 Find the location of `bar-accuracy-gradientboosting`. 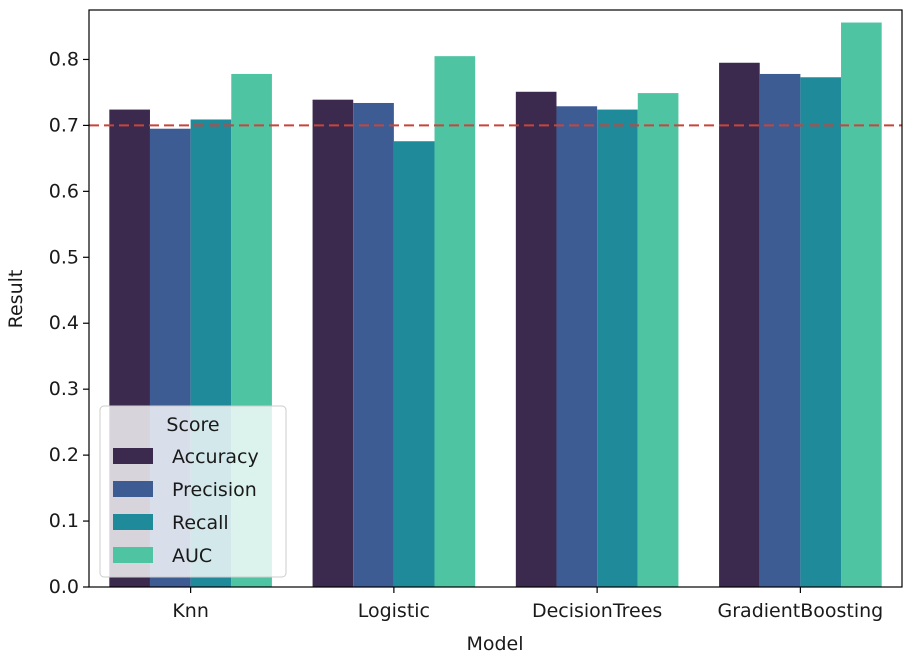

bar-accuracy-gradientboosting is located at coordinates (739, 324).